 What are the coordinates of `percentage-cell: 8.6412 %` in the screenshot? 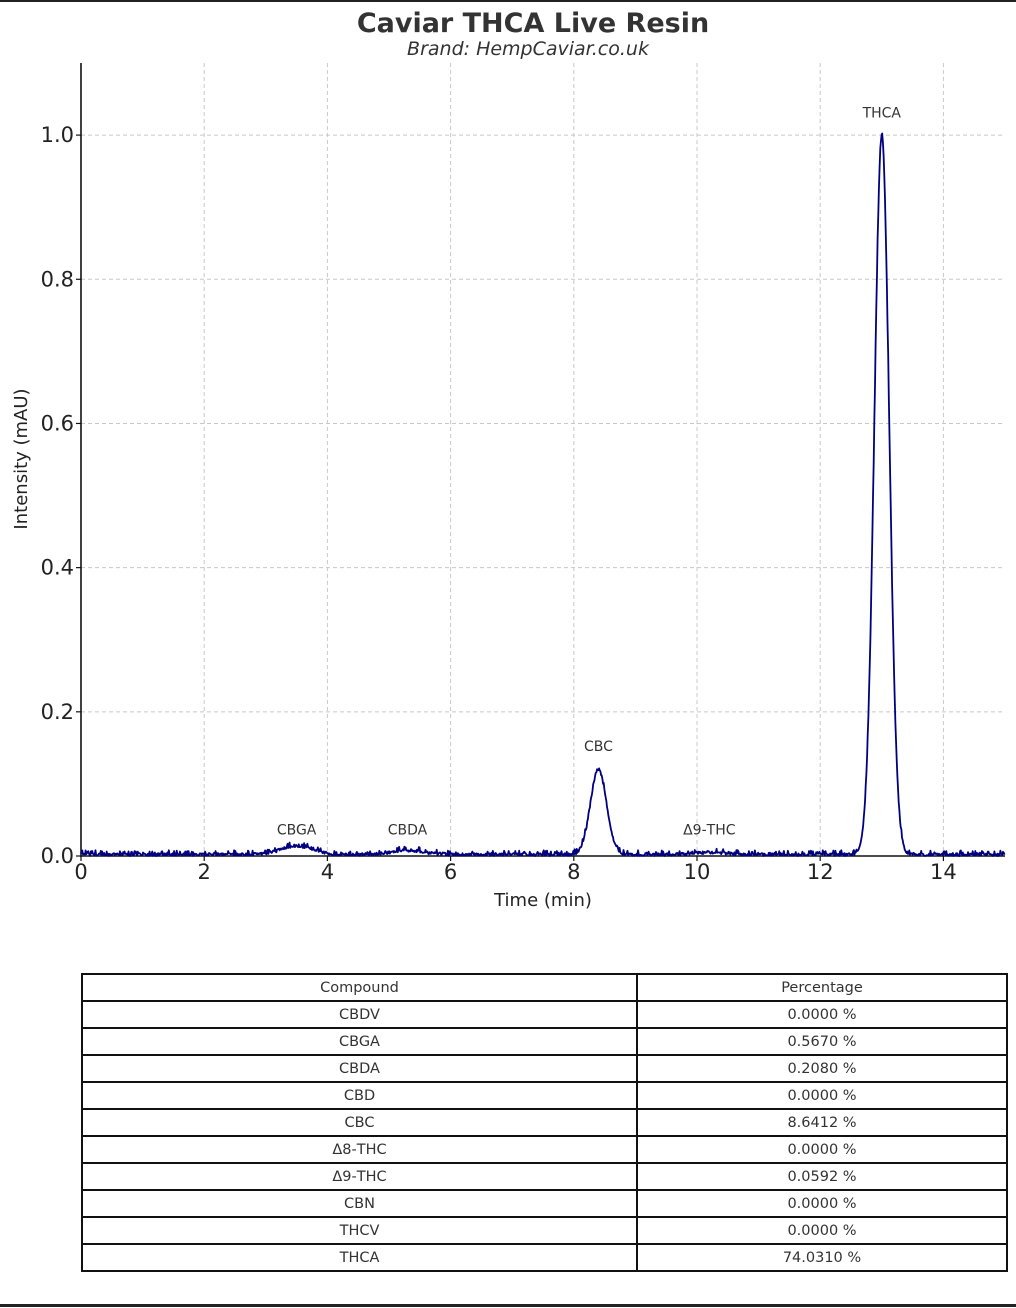 It's located at (822, 1122).